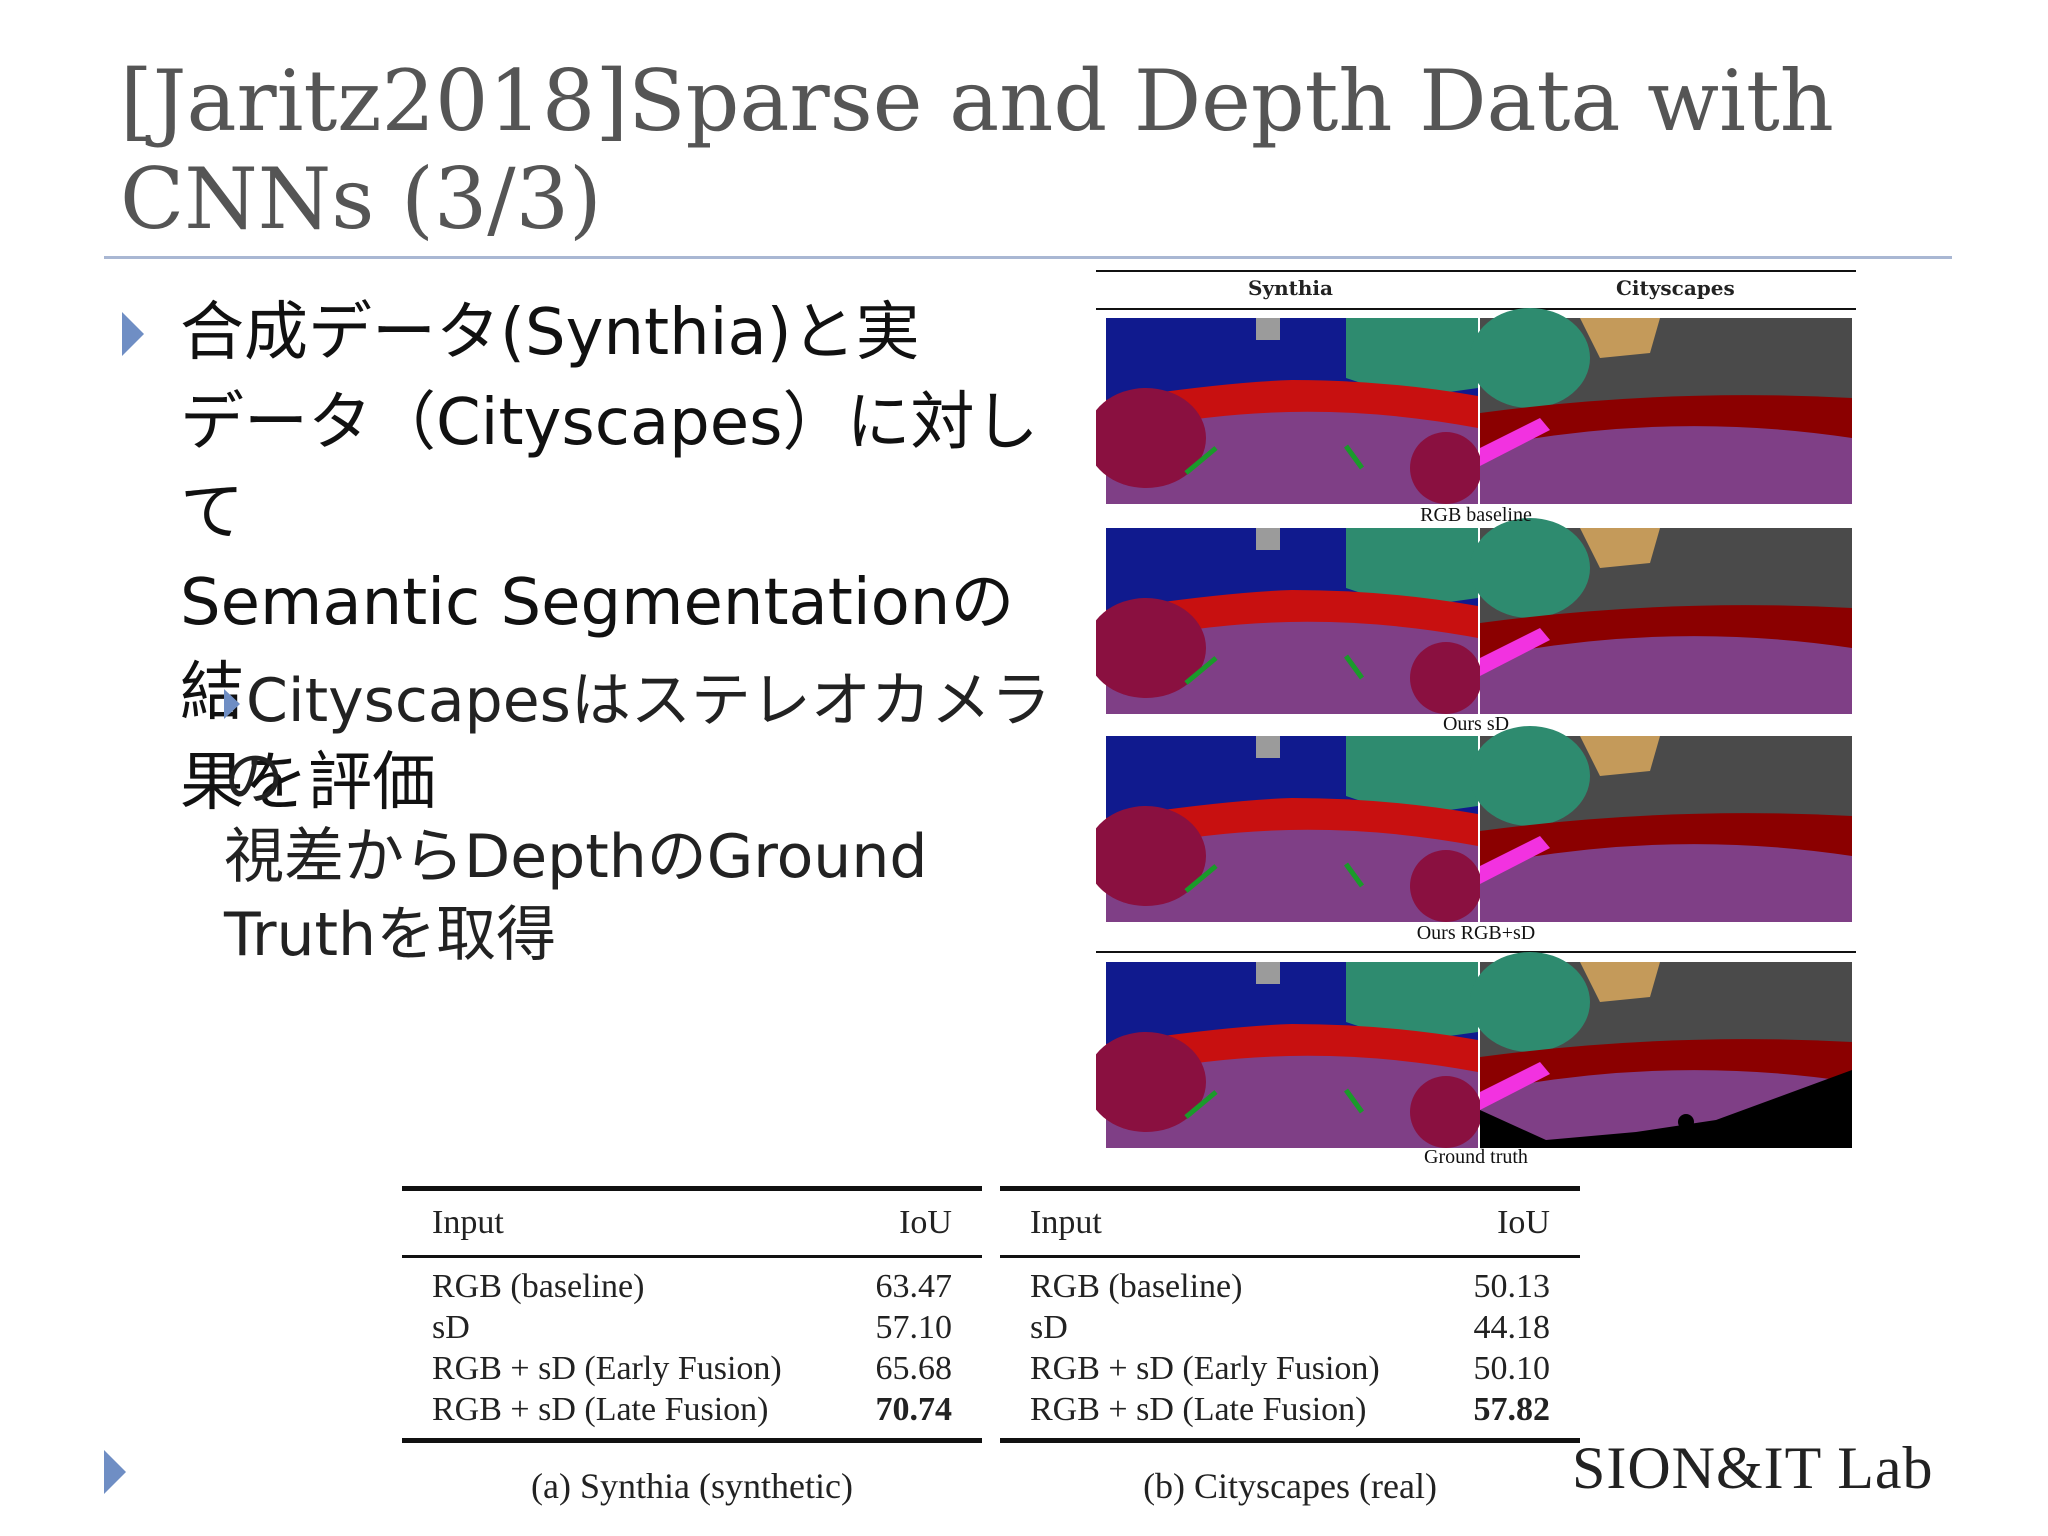  I want to click on sub-bullet-line: 視差からDepthのGround, so click(576, 857).